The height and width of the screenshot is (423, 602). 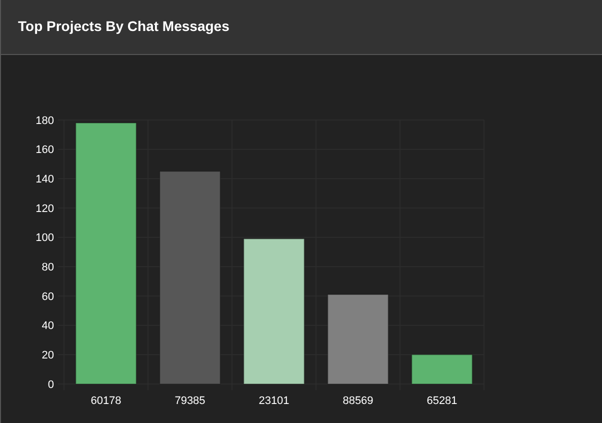 I want to click on y-tick-label: 180, so click(x=45, y=120).